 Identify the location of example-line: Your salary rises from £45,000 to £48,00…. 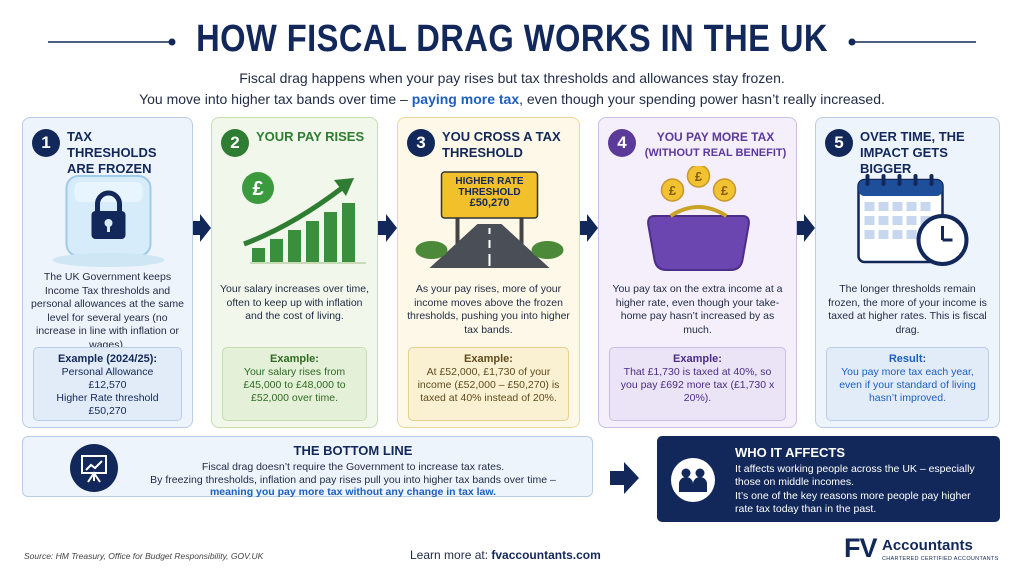
(294, 385).